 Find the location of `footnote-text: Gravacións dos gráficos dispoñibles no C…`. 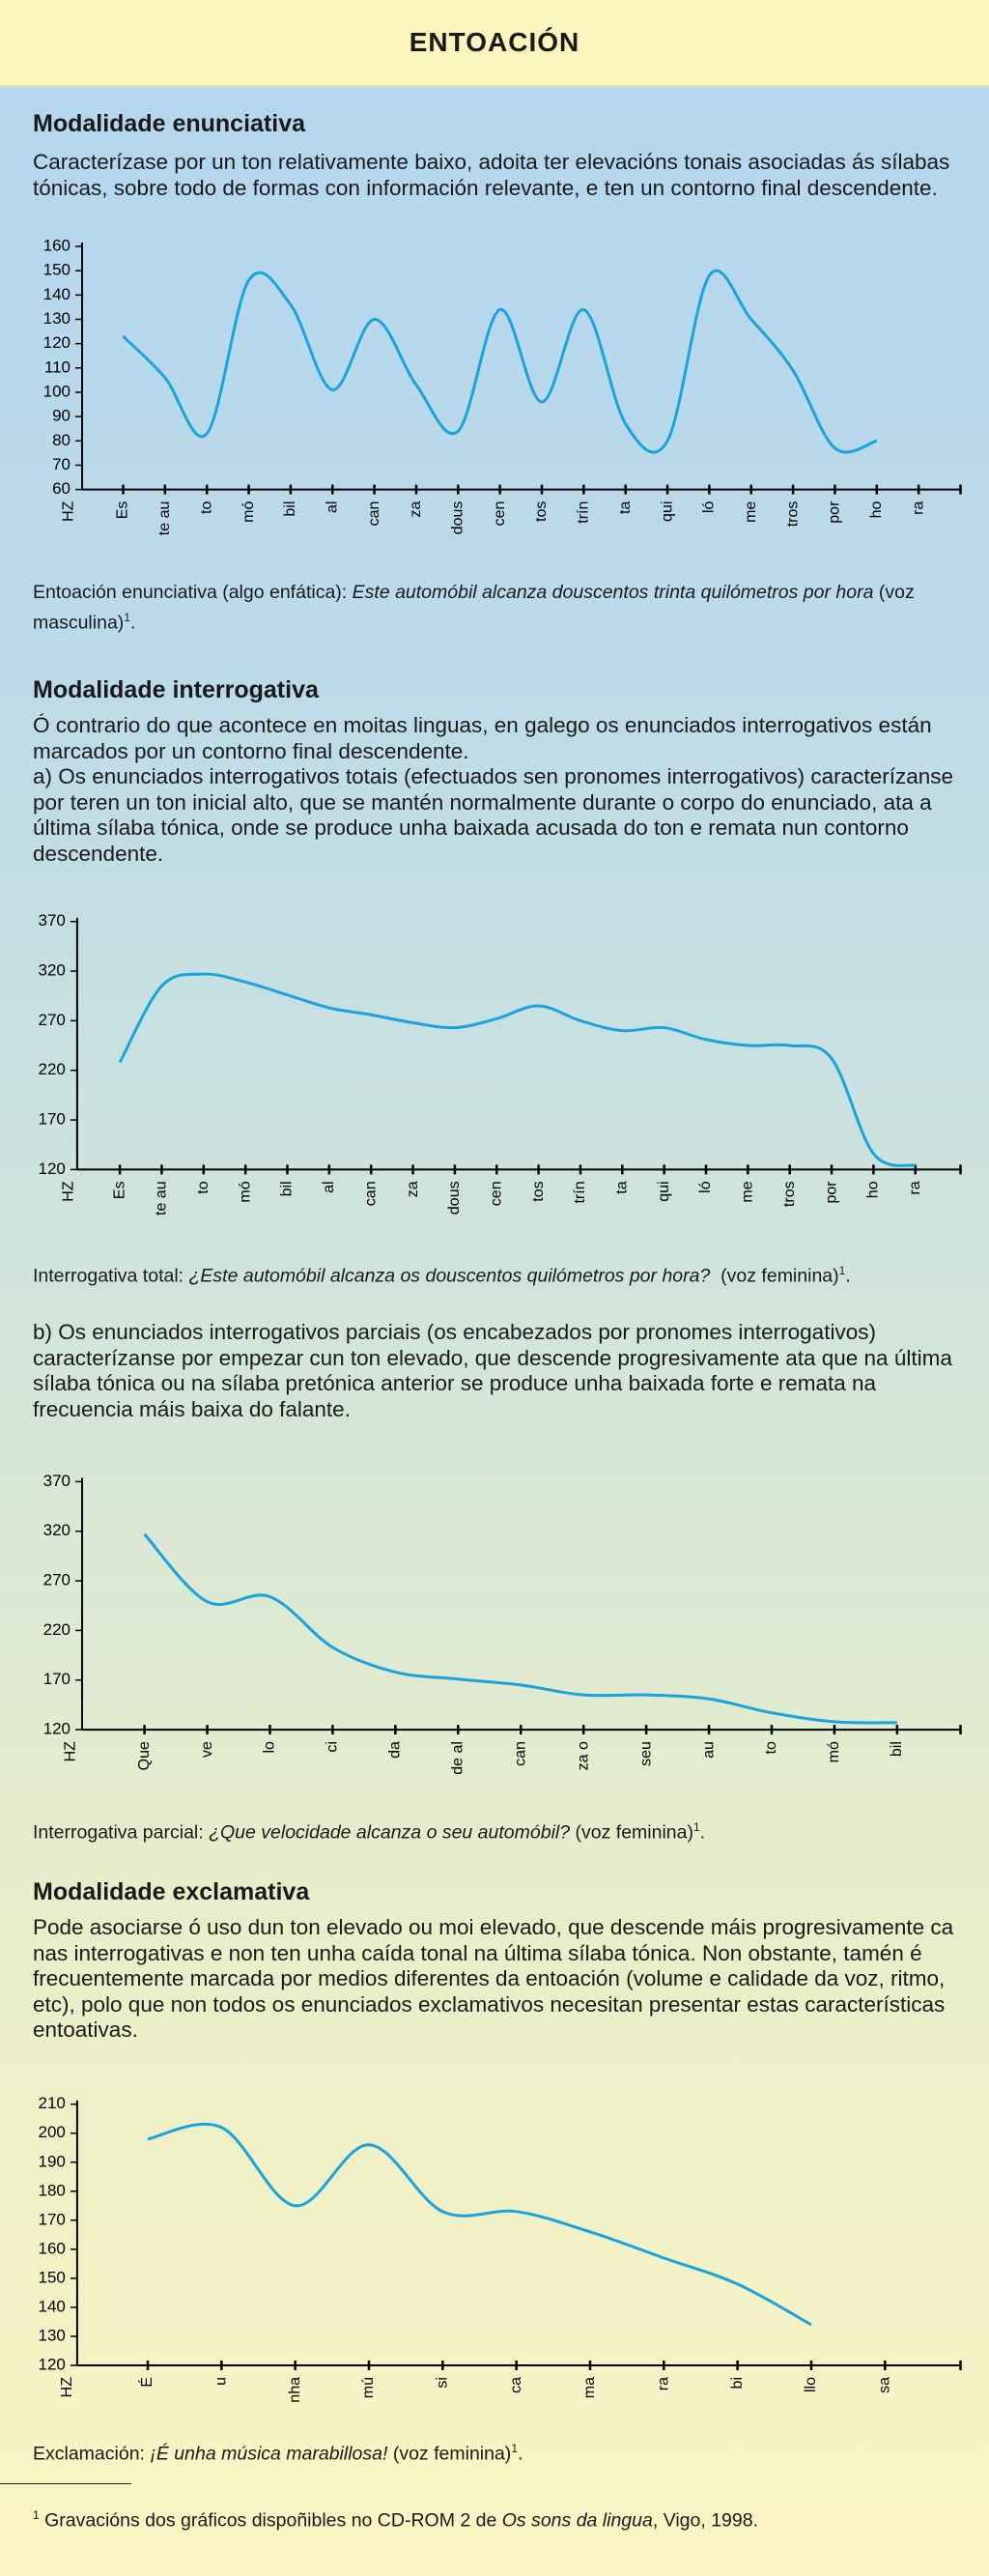

footnote-text: Gravacións dos gráficos dispoñibles no C… is located at coordinates (271, 2521).